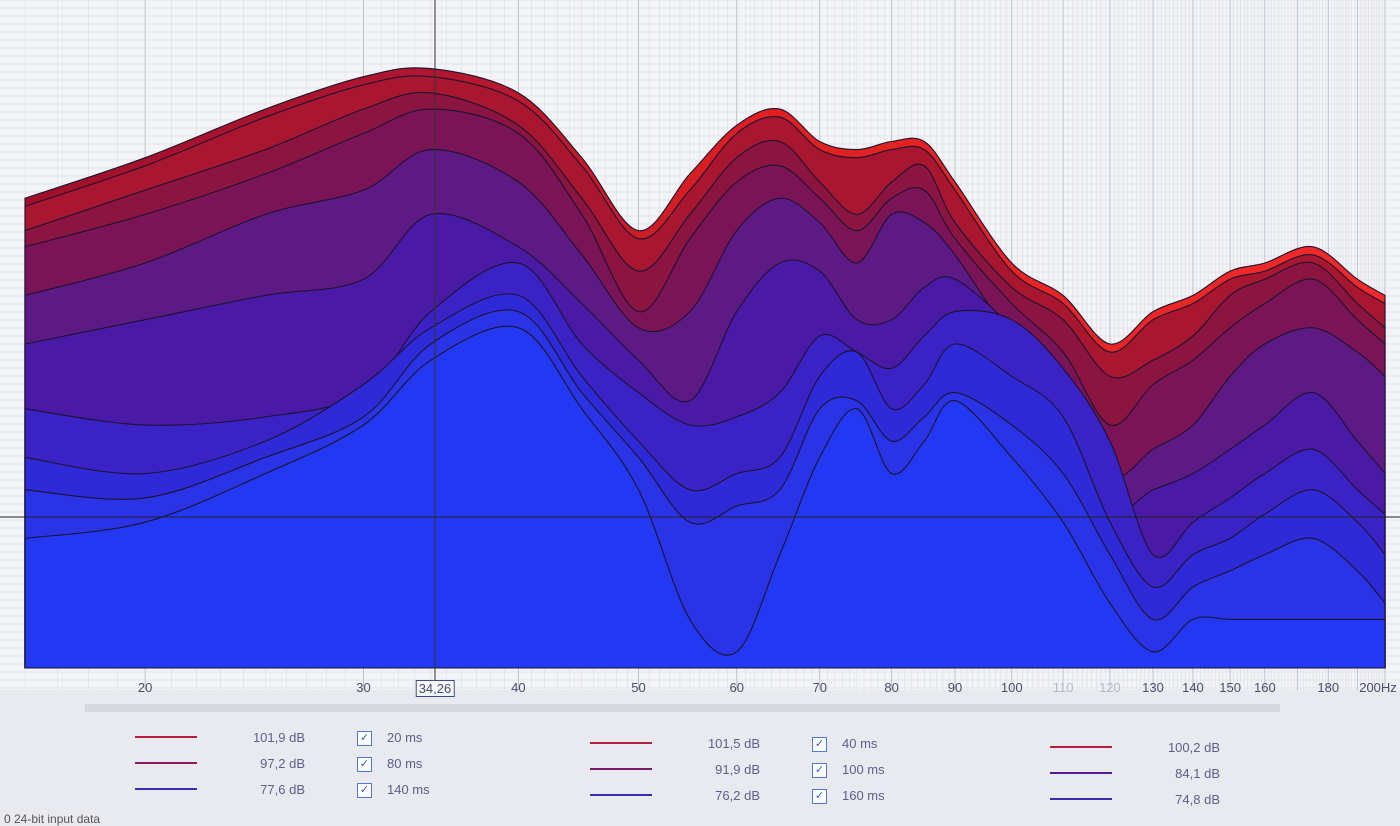 This screenshot has height=826, width=1400. I want to click on frequency-tick-label: 30, so click(363, 687).